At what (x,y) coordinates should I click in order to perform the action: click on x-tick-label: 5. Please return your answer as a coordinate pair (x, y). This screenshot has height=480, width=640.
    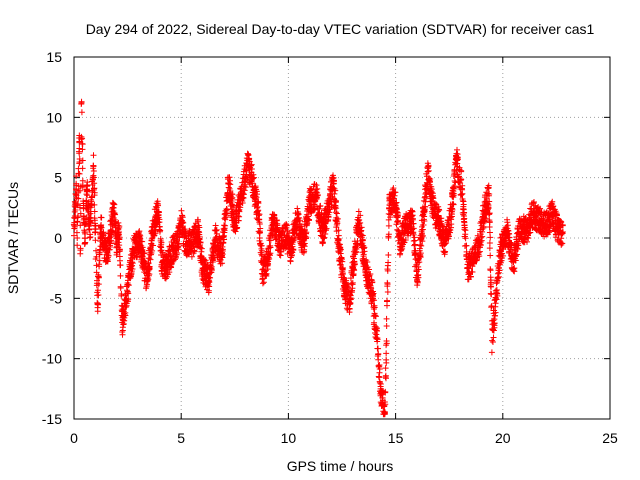
    Looking at the image, I should click on (181, 438).